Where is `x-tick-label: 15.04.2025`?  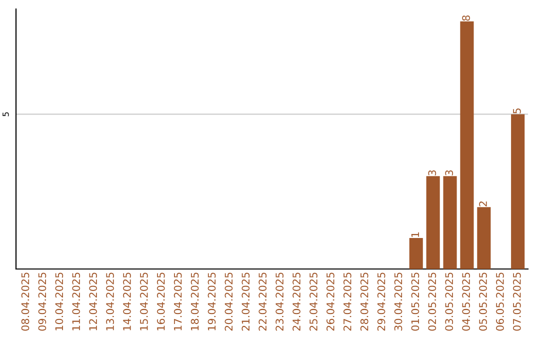
x-tick-label: 15.04.2025 is located at coordinates (144, 301).